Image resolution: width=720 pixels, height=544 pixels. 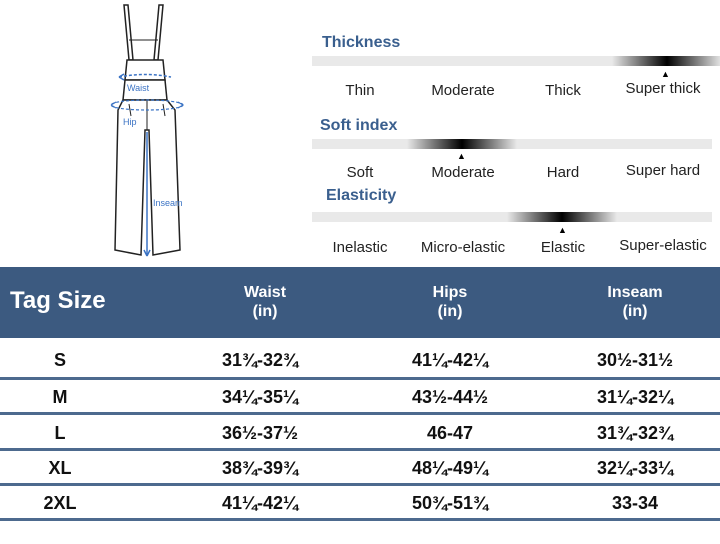 What do you see at coordinates (59, 360) in the screenshot?
I see `size-cell: S` at bounding box center [59, 360].